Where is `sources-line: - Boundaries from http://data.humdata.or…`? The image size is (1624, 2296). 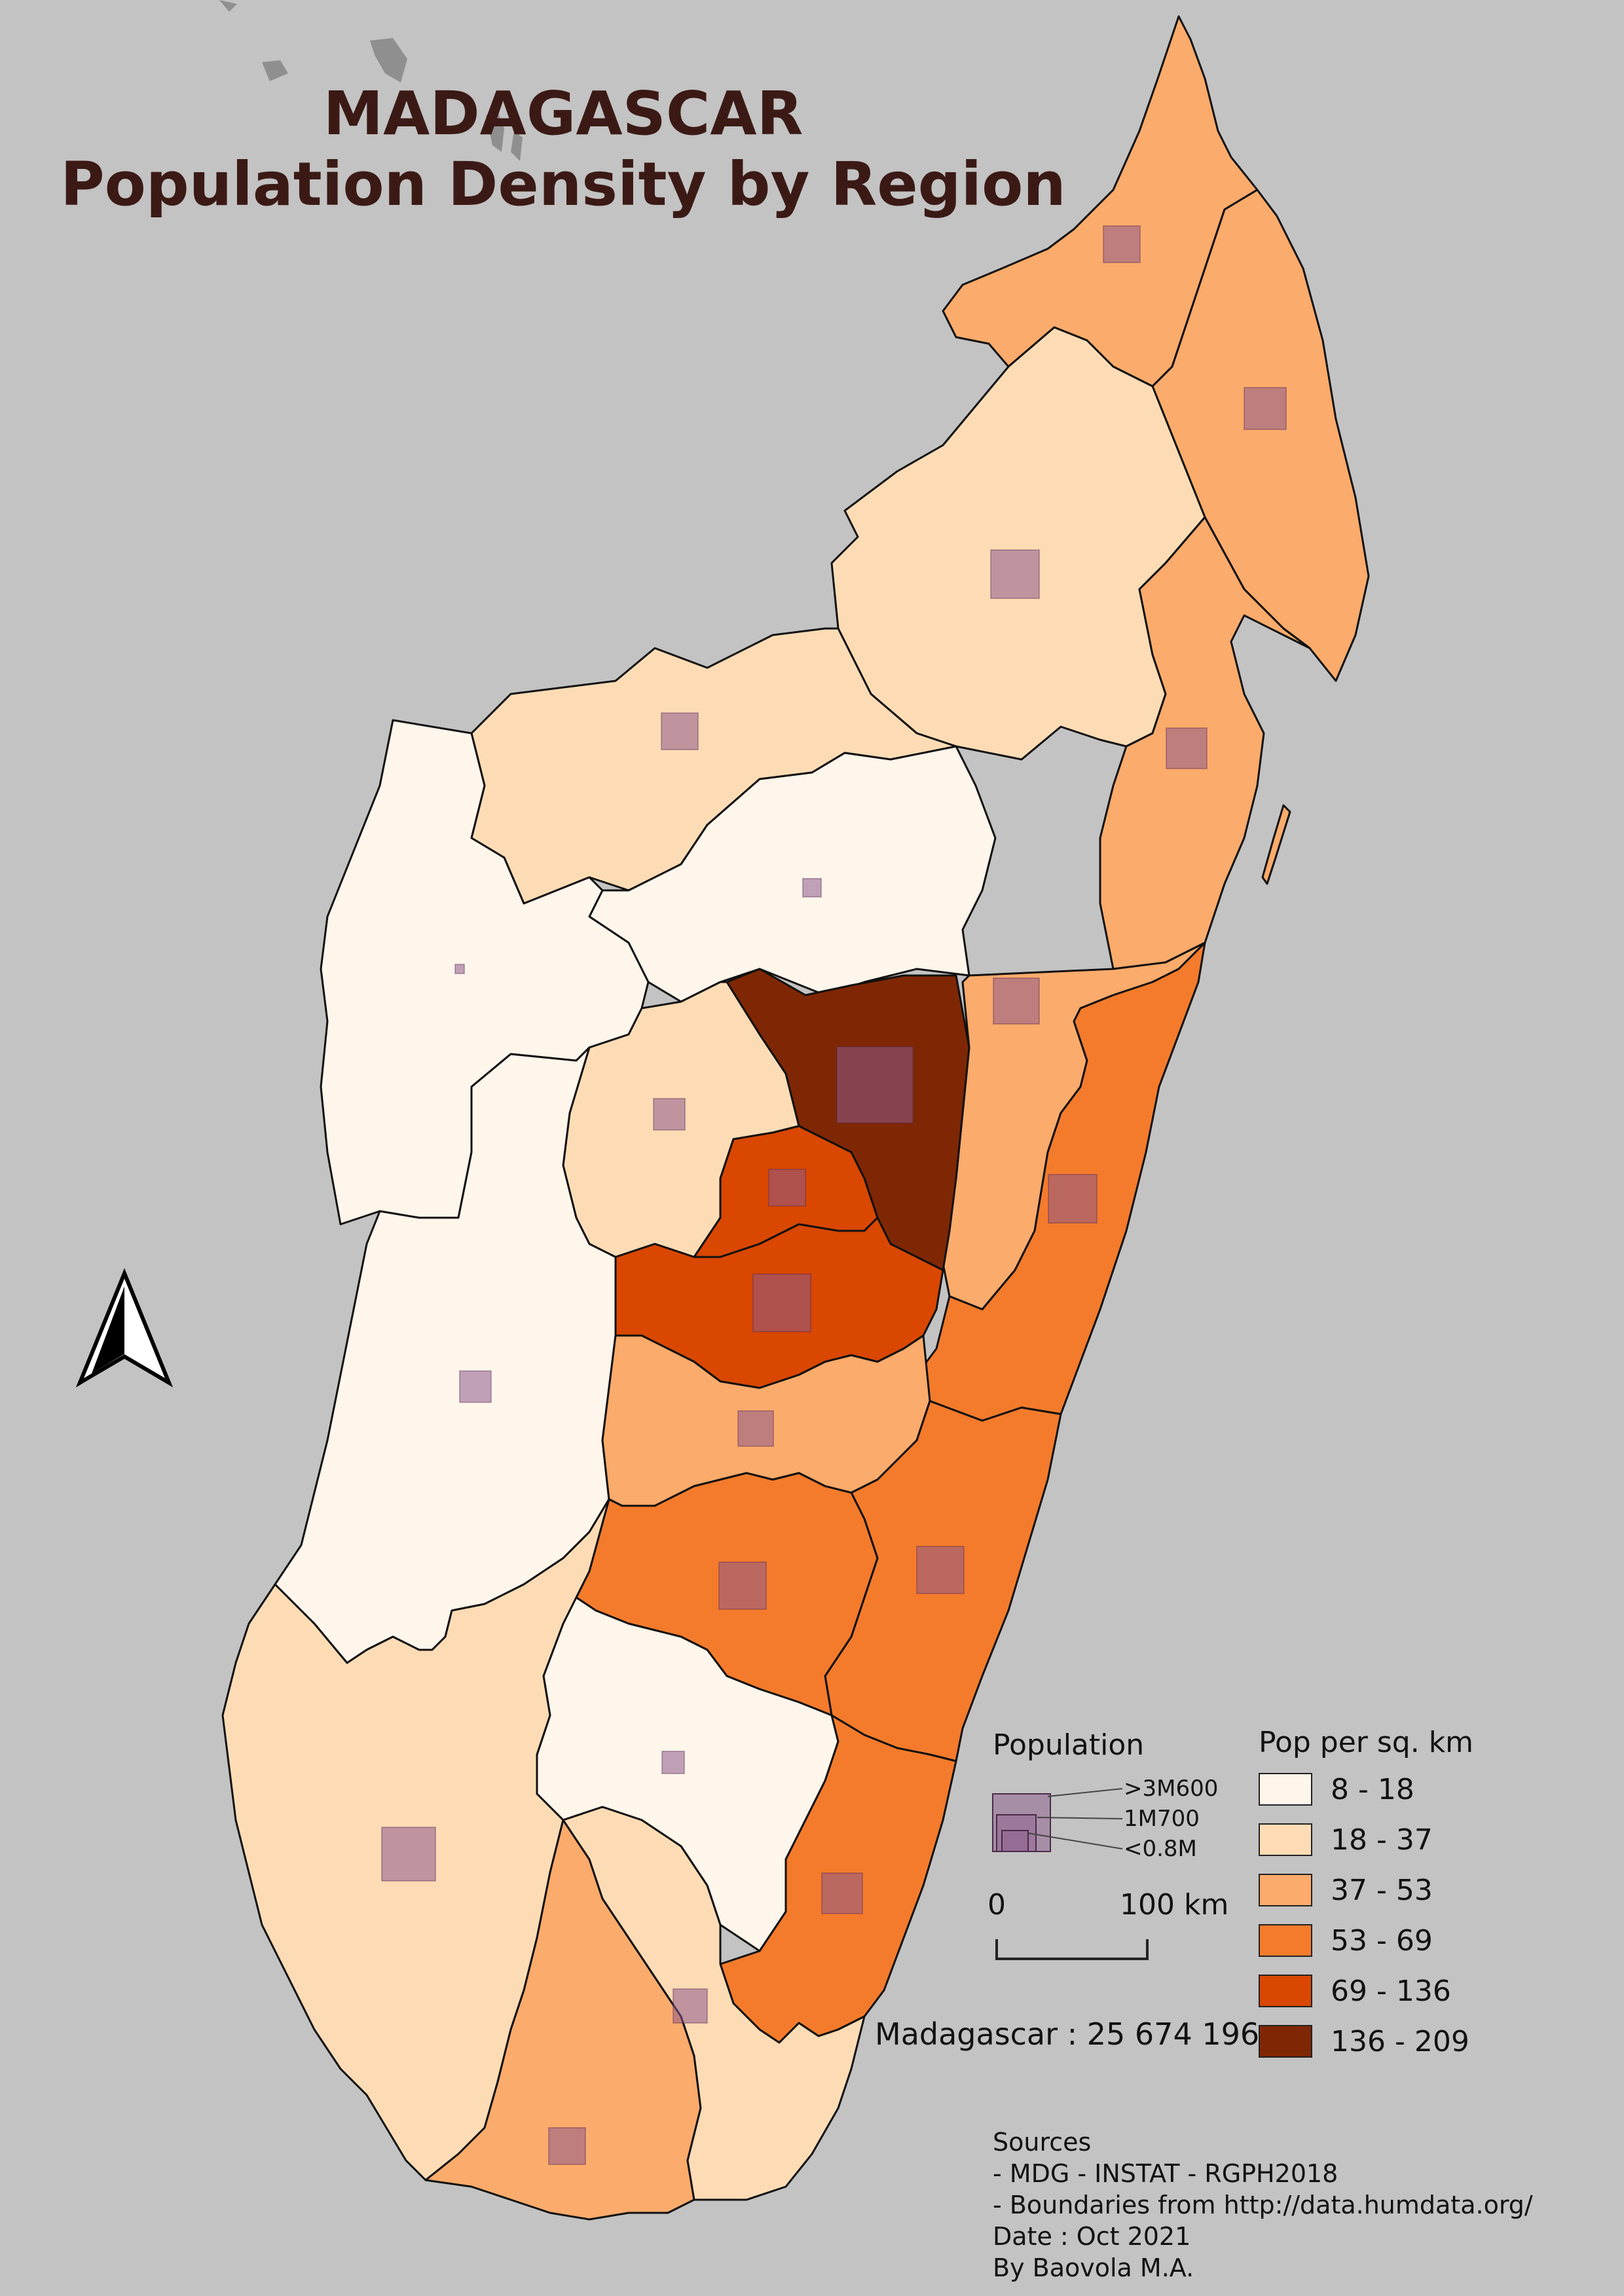
sources-line: - Boundaries from http://data.humdata.or… is located at coordinates (1263, 2205).